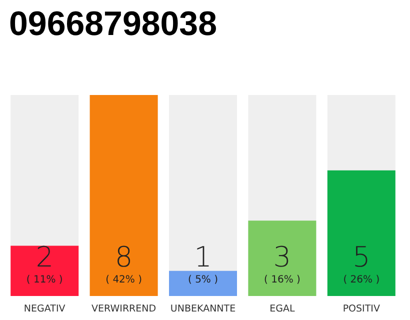 Image resolution: width=410 pixels, height=320 pixels. Describe the element at coordinates (44, 263) in the screenshot. I see `data-label: 2 ( 11% )` at that location.